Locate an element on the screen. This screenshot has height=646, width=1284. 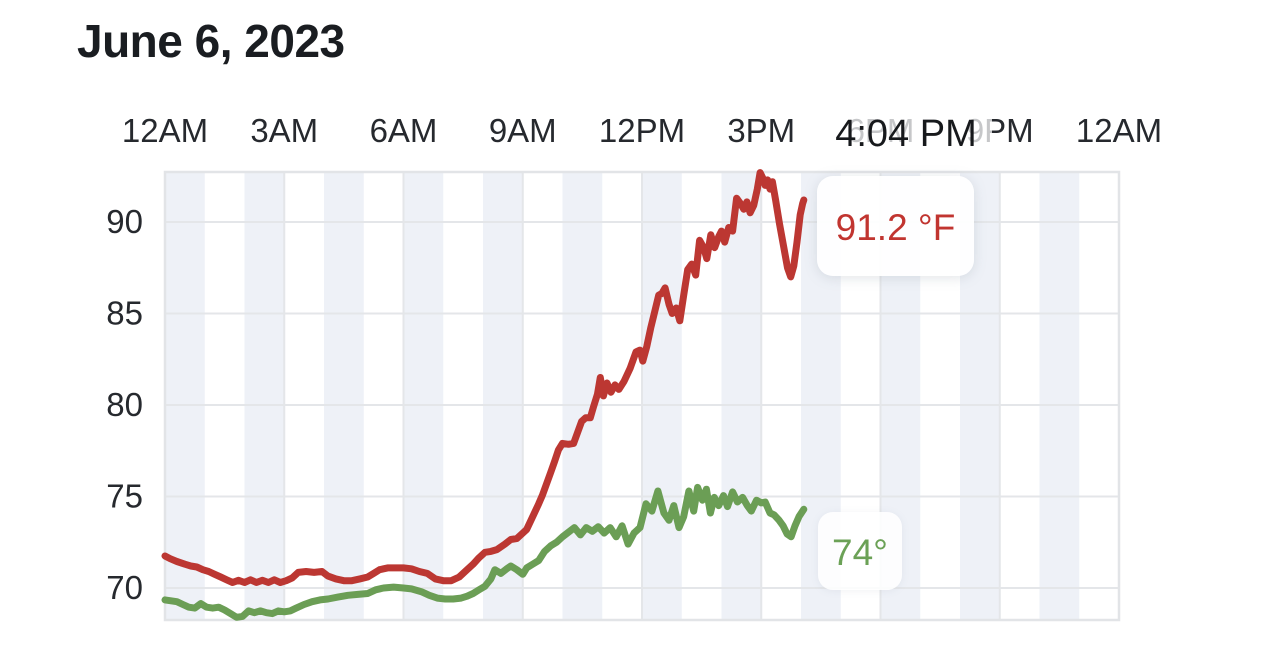
tooltip-secondary-value: 74° is located at coordinates (860, 552).